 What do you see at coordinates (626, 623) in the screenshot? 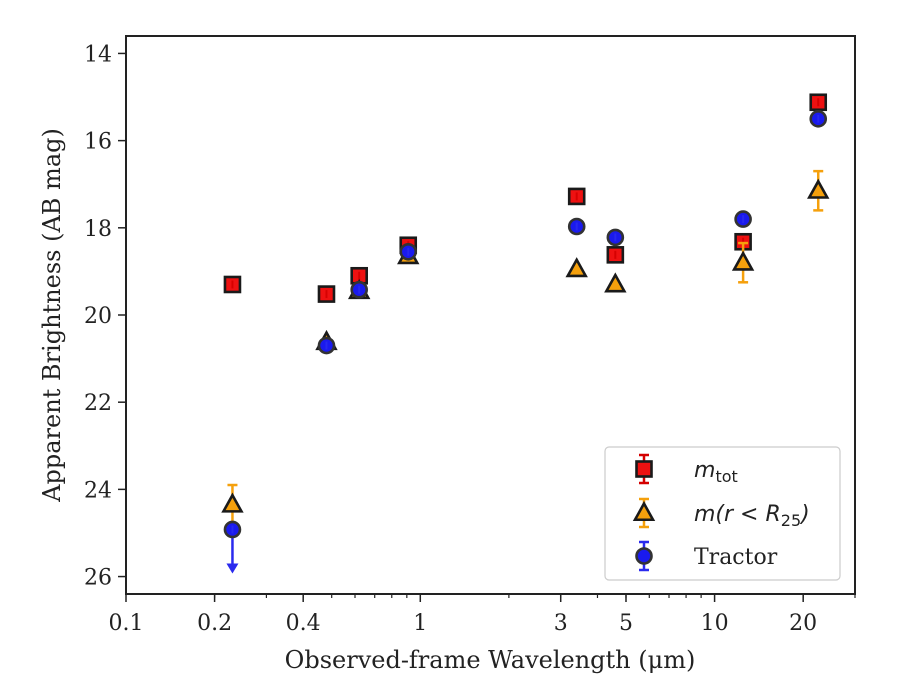
I see `x-tick-label: 5` at bounding box center [626, 623].